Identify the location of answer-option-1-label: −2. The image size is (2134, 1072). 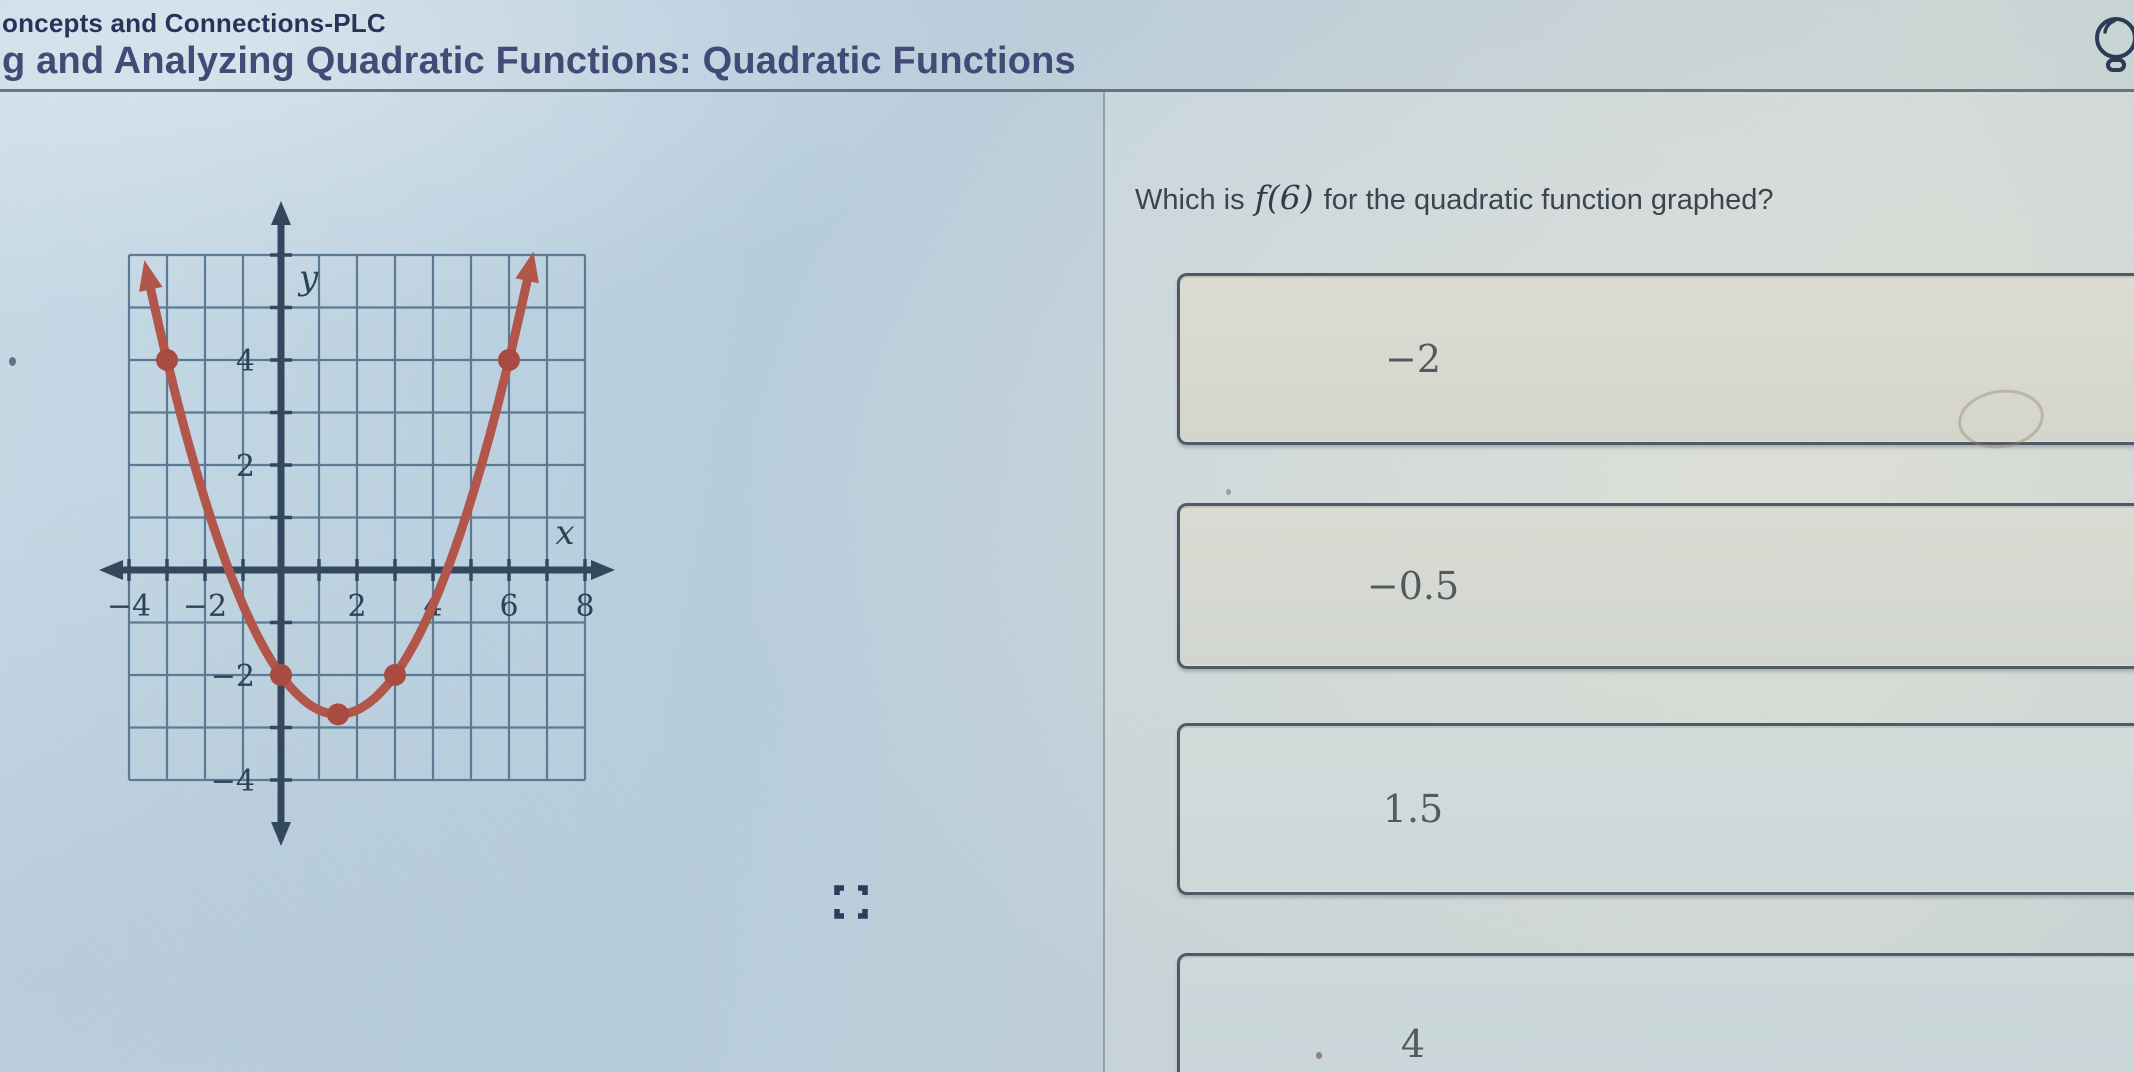
(1413, 359).